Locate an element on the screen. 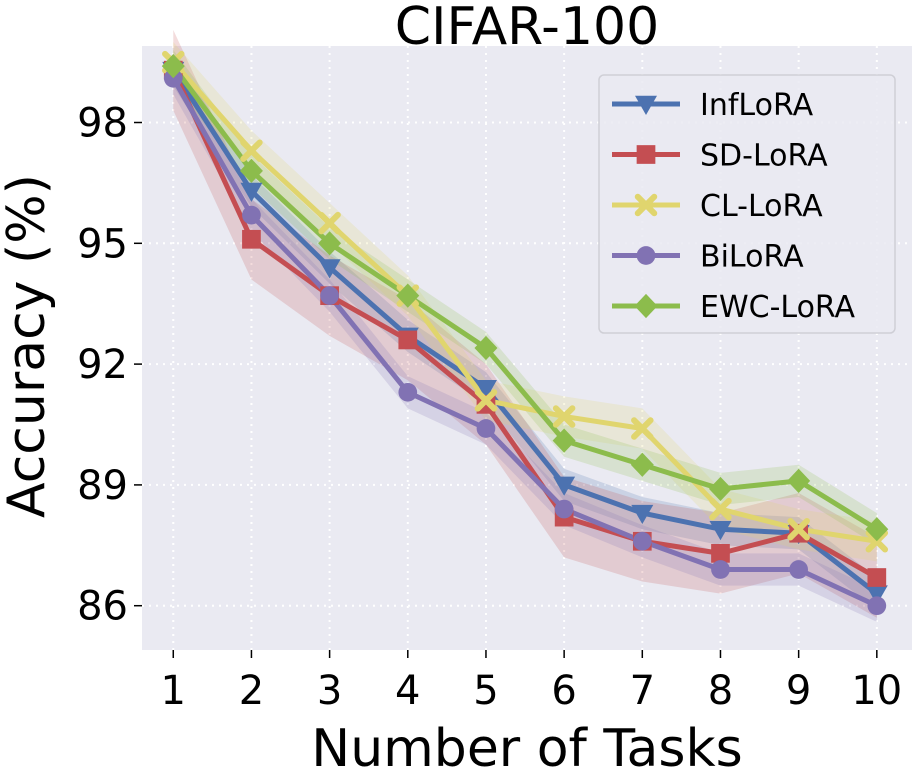  legend-label: SD-LoRA is located at coordinates (764, 156).